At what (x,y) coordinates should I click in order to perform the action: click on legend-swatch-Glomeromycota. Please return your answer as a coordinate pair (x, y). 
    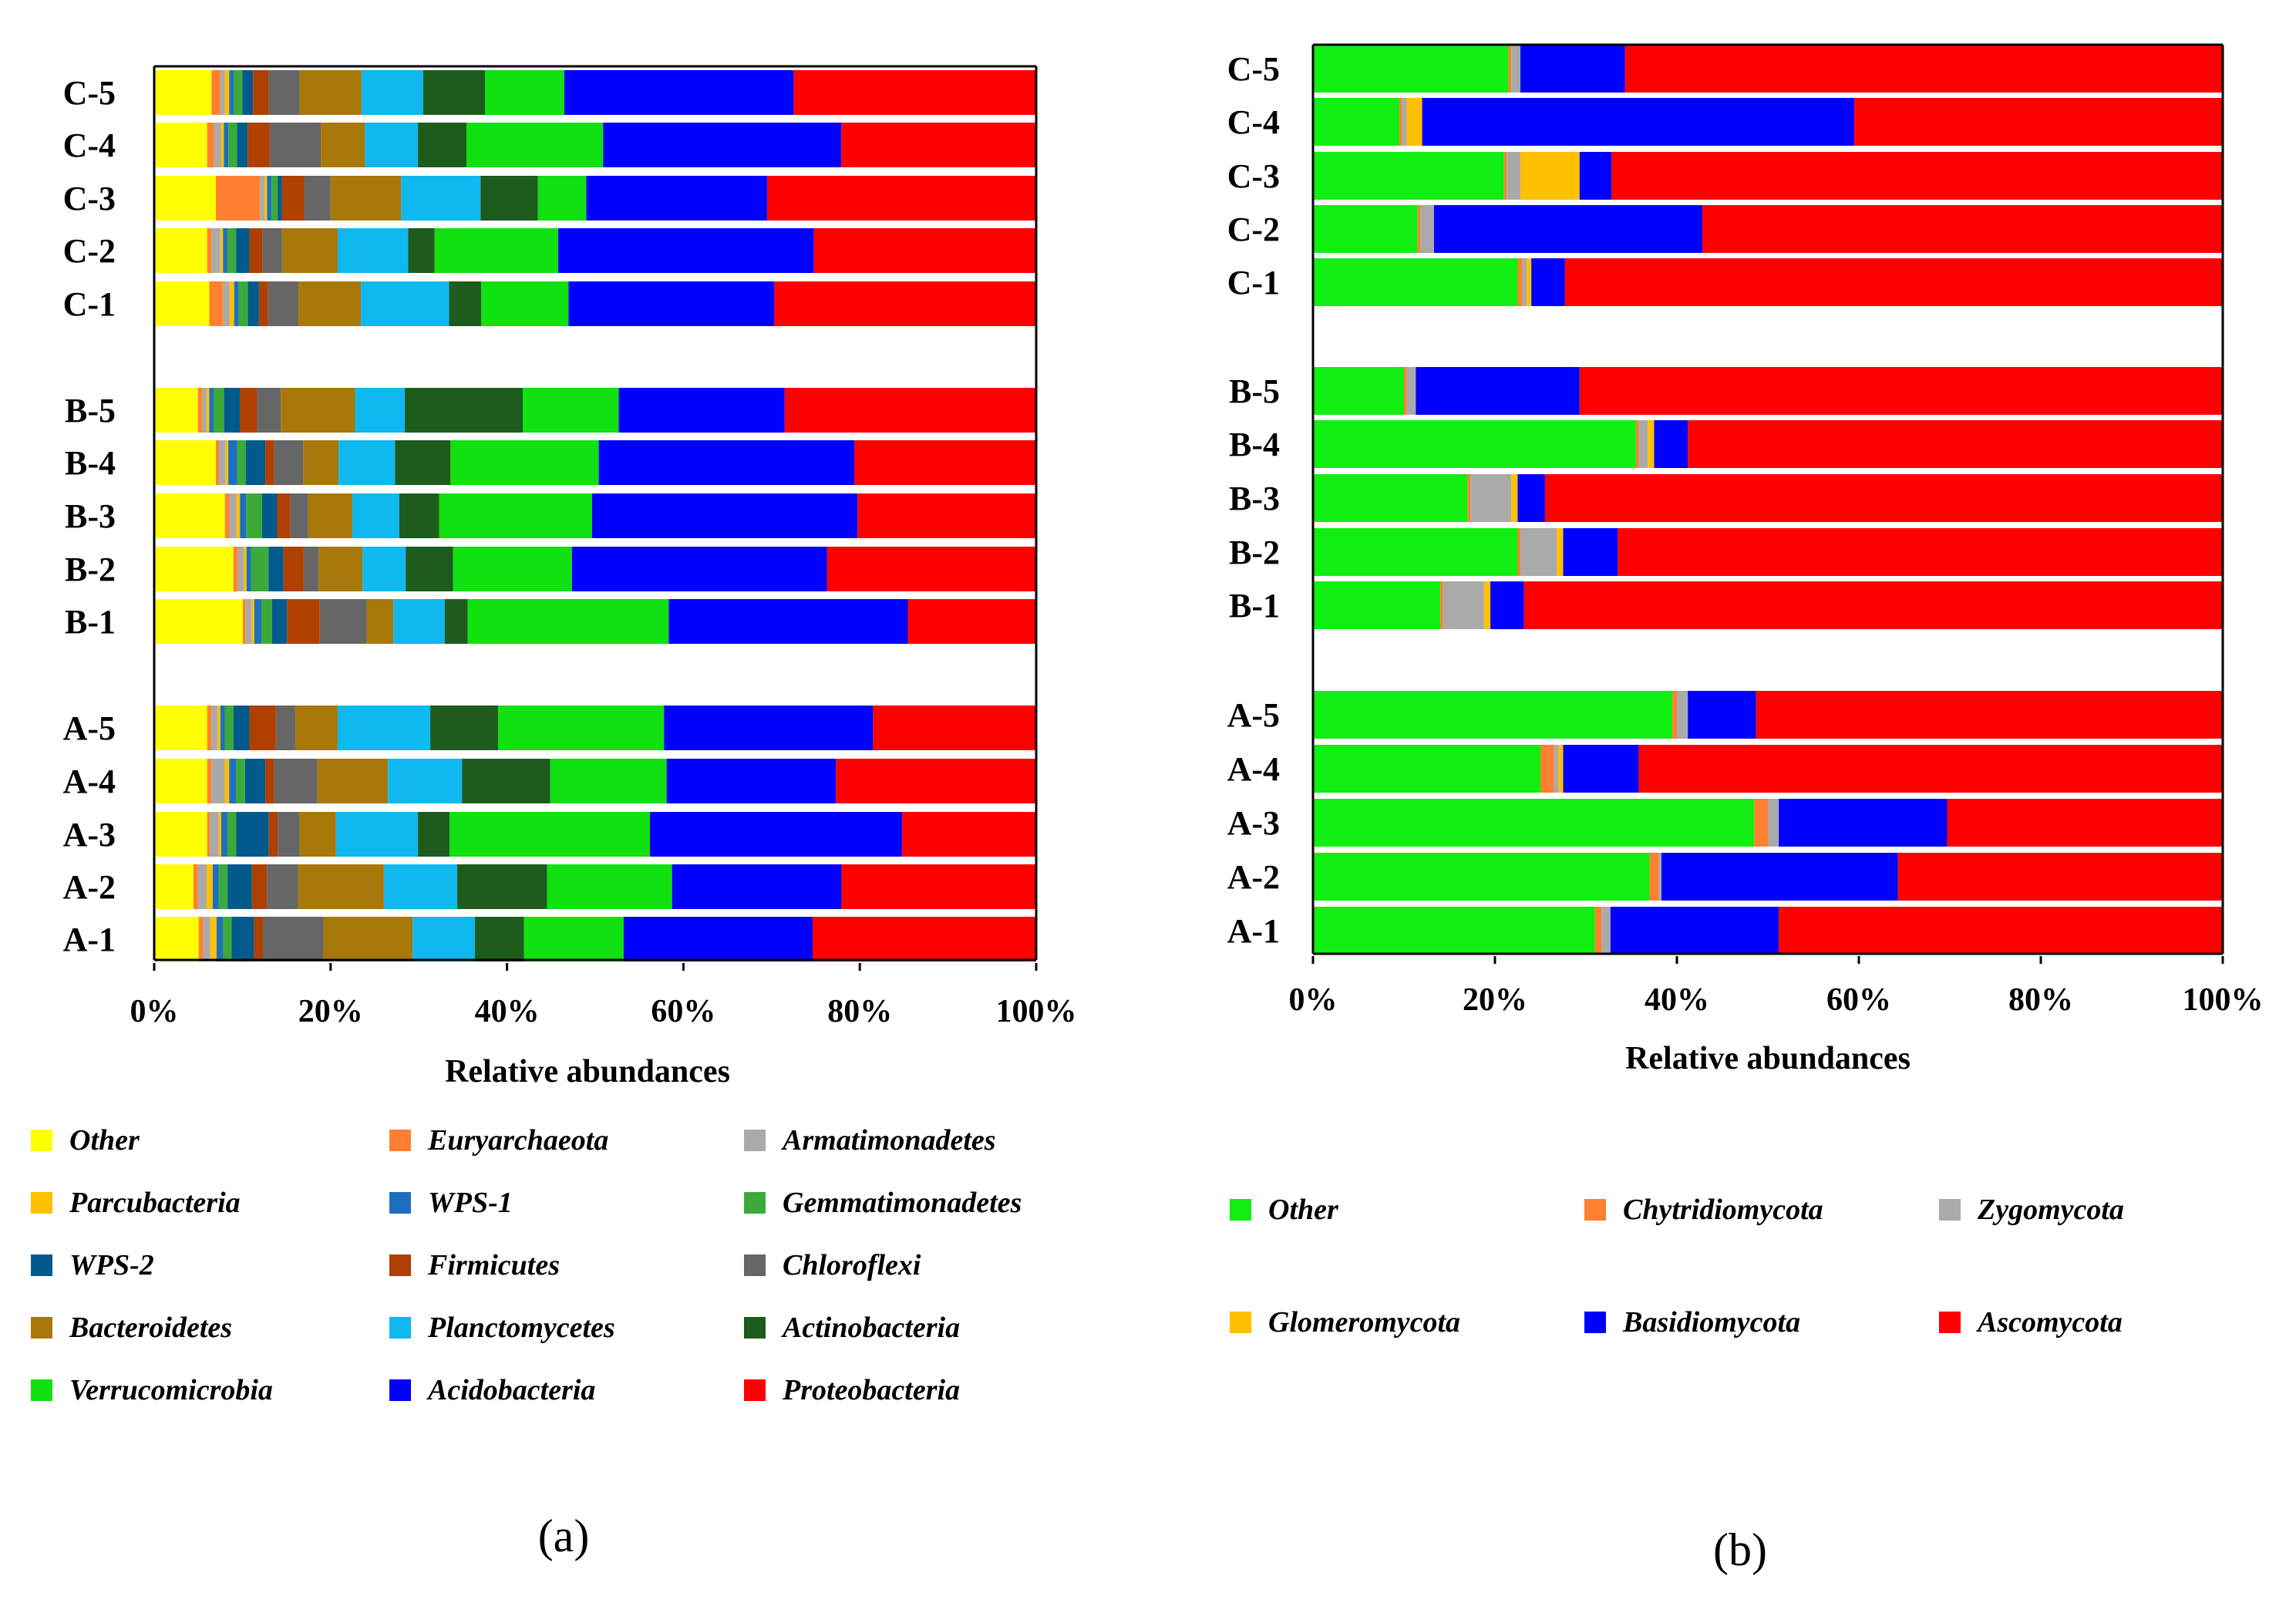
    Looking at the image, I should click on (1240, 1323).